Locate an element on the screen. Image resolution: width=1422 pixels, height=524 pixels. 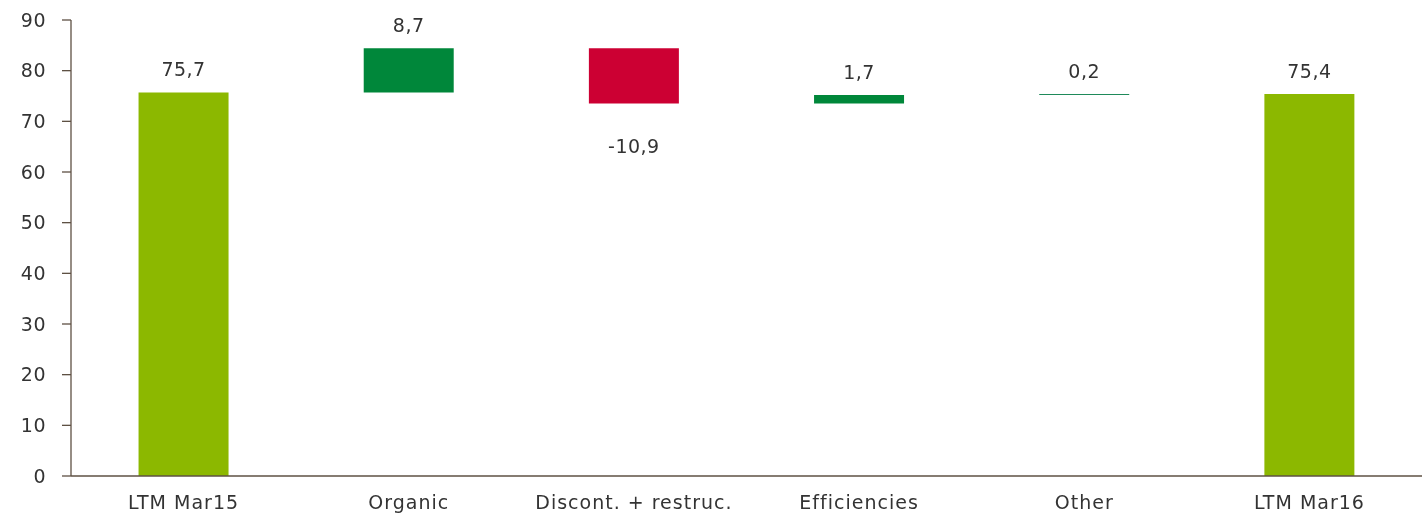
x-tick-label: Efficiencies is located at coordinates (859, 502).